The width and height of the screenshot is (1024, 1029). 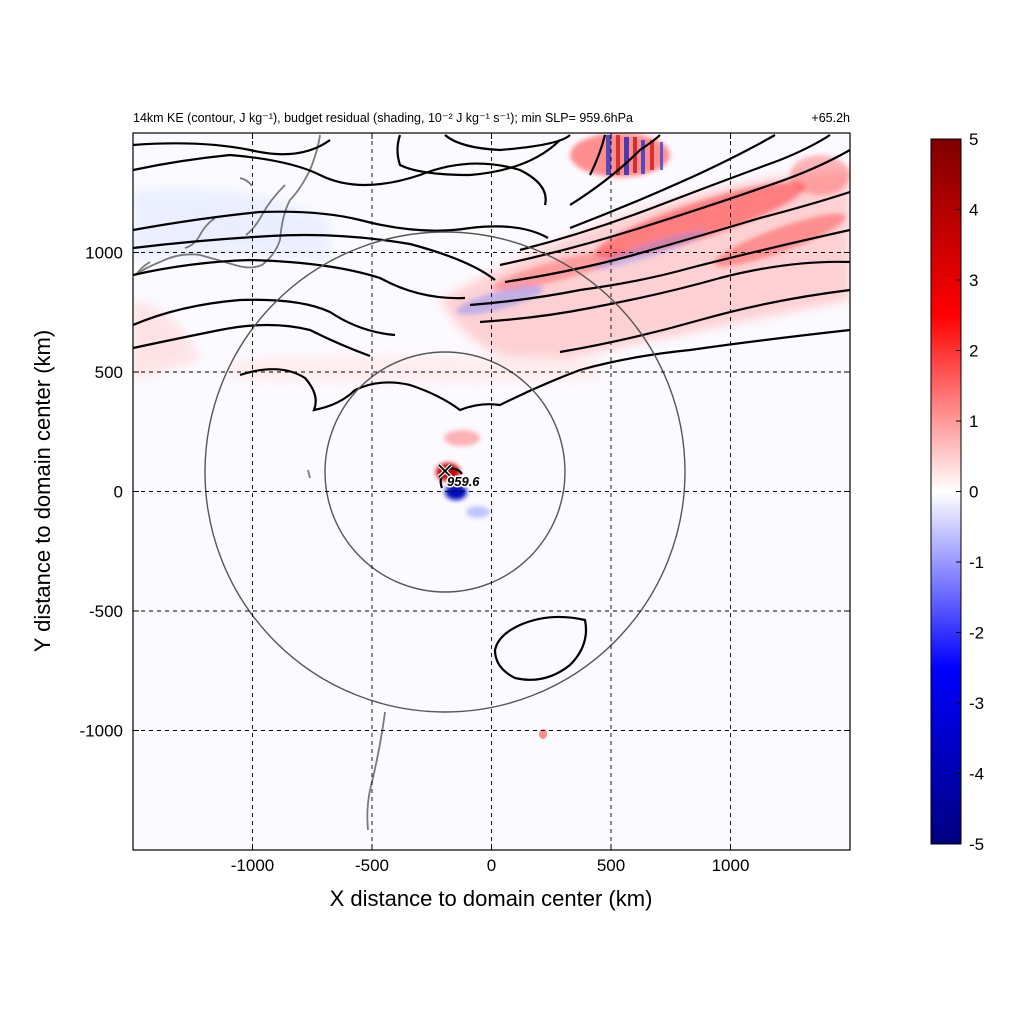 I want to click on y-tick-label: 1000, so click(x=104, y=253).